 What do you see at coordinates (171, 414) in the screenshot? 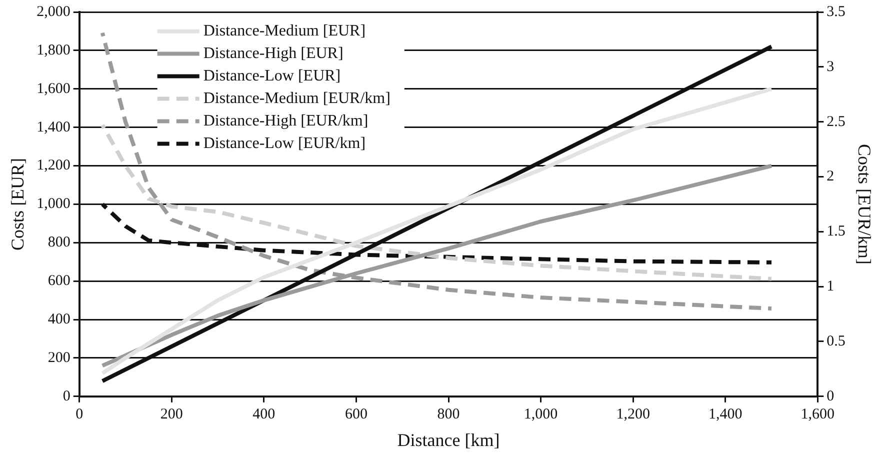
I see `x-tick-label: 200` at bounding box center [171, 414].